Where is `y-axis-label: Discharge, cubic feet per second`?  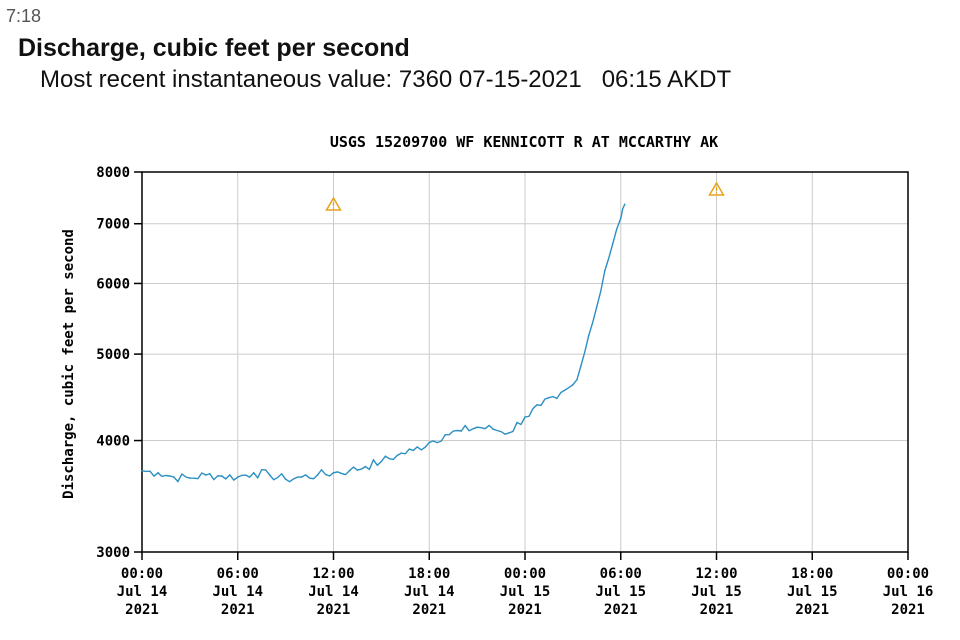 y-axis-label: Discharge, cubic feet per second is located at coordinates (69, 364).